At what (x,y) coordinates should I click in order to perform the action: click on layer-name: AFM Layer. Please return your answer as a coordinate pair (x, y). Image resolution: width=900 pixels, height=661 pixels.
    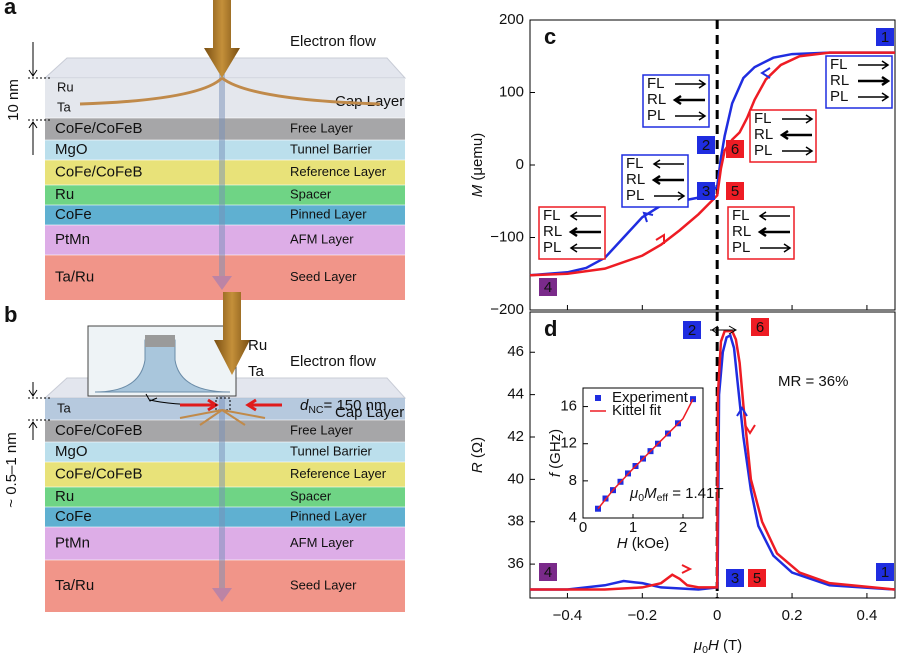
    Looking at the image, I should click on (322, 238).